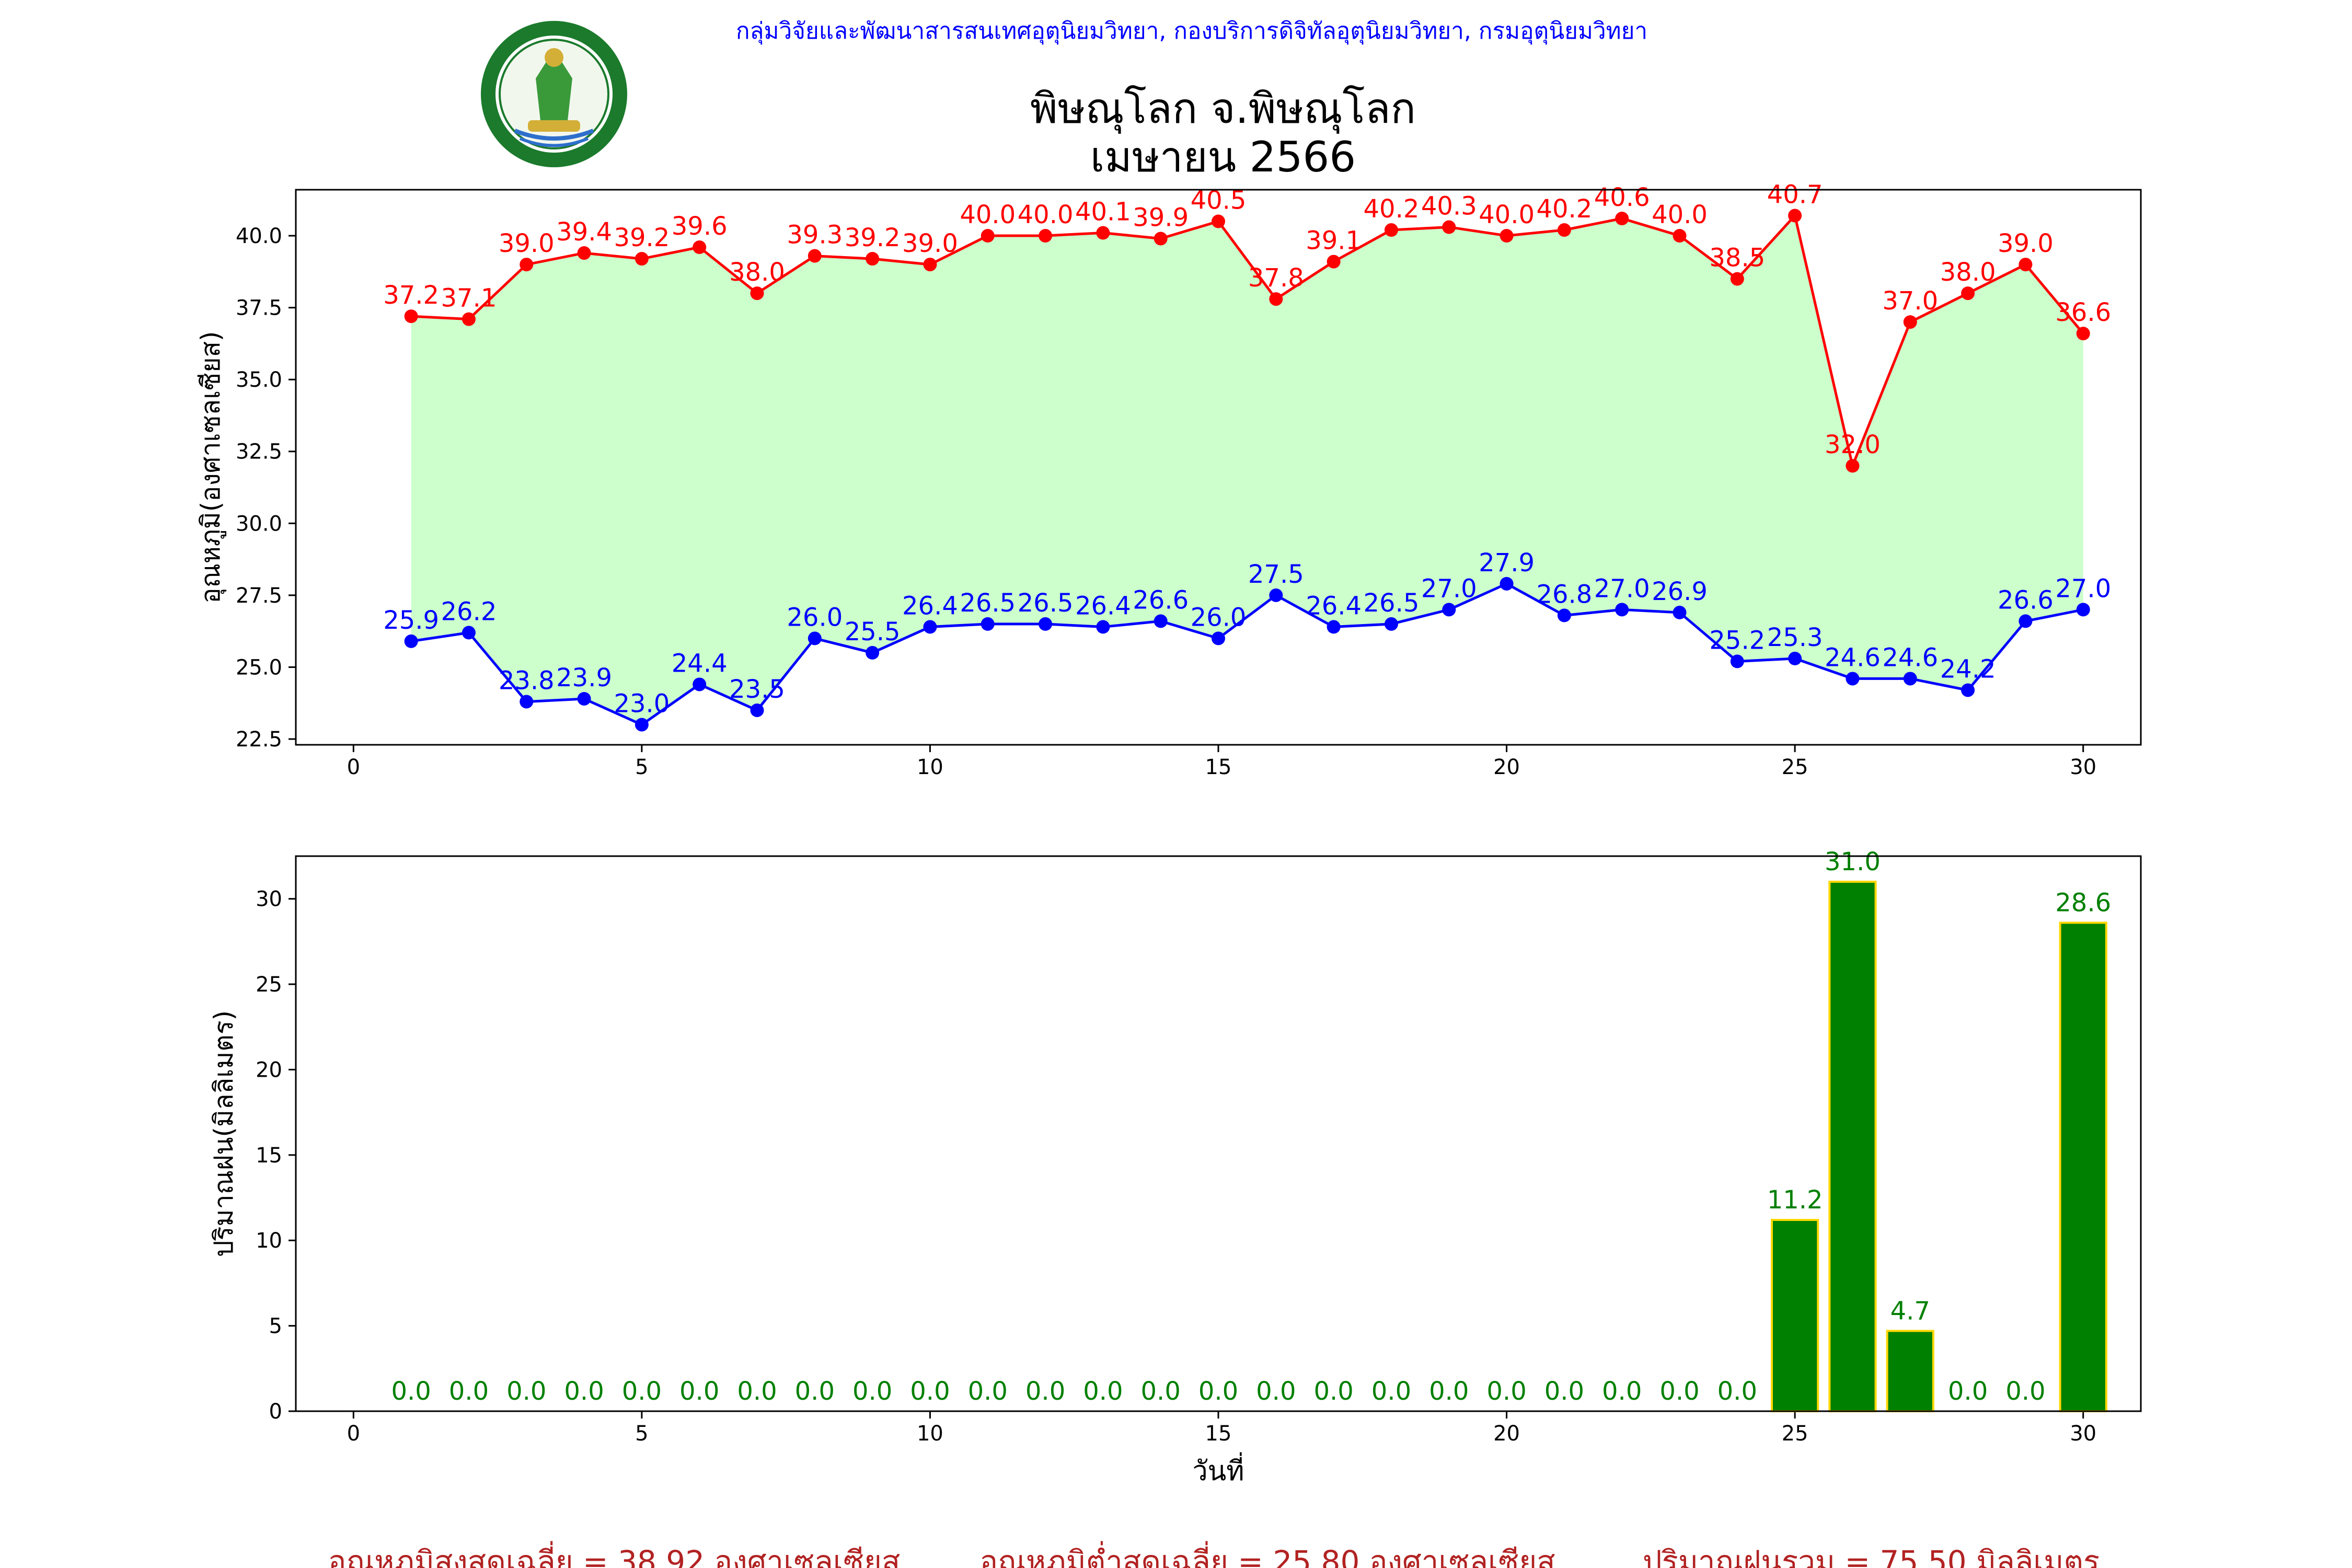 The image size is (2352, 1568). I want to click on rainfall-y-axis: 0 5 10 15 20 25 30, so click(276, 1155).